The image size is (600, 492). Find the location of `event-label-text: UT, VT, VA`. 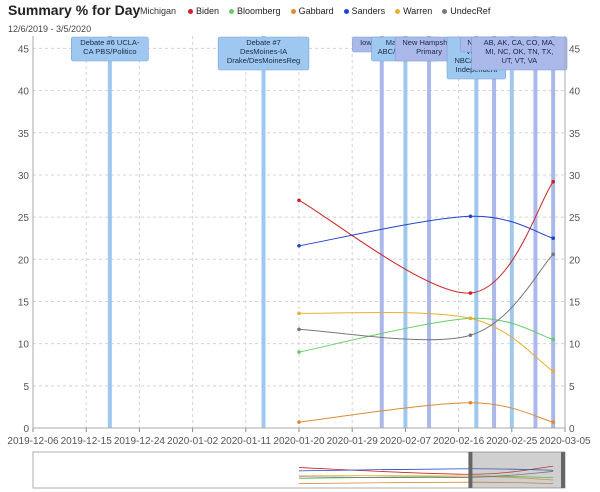

event-label-text: UT, VT, VA is located at coordinates (519, 60).